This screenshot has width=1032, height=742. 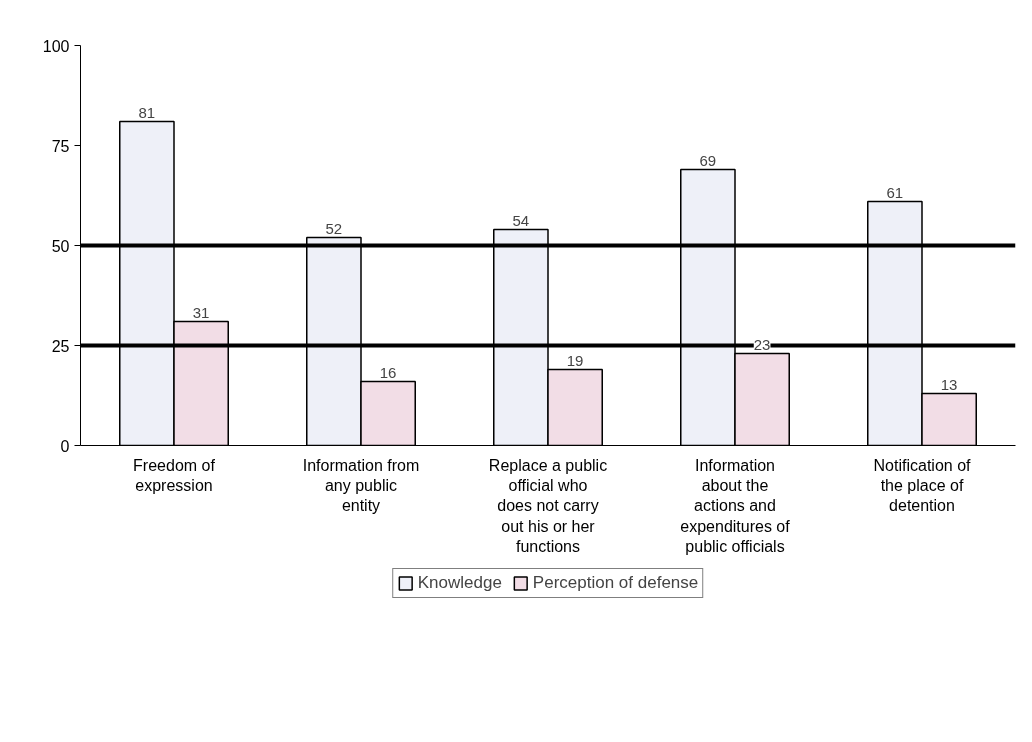 What do you see at coordinates (334, 228) in the screenshot?
I see `data-label: 52` at bounding box center [334, 228].